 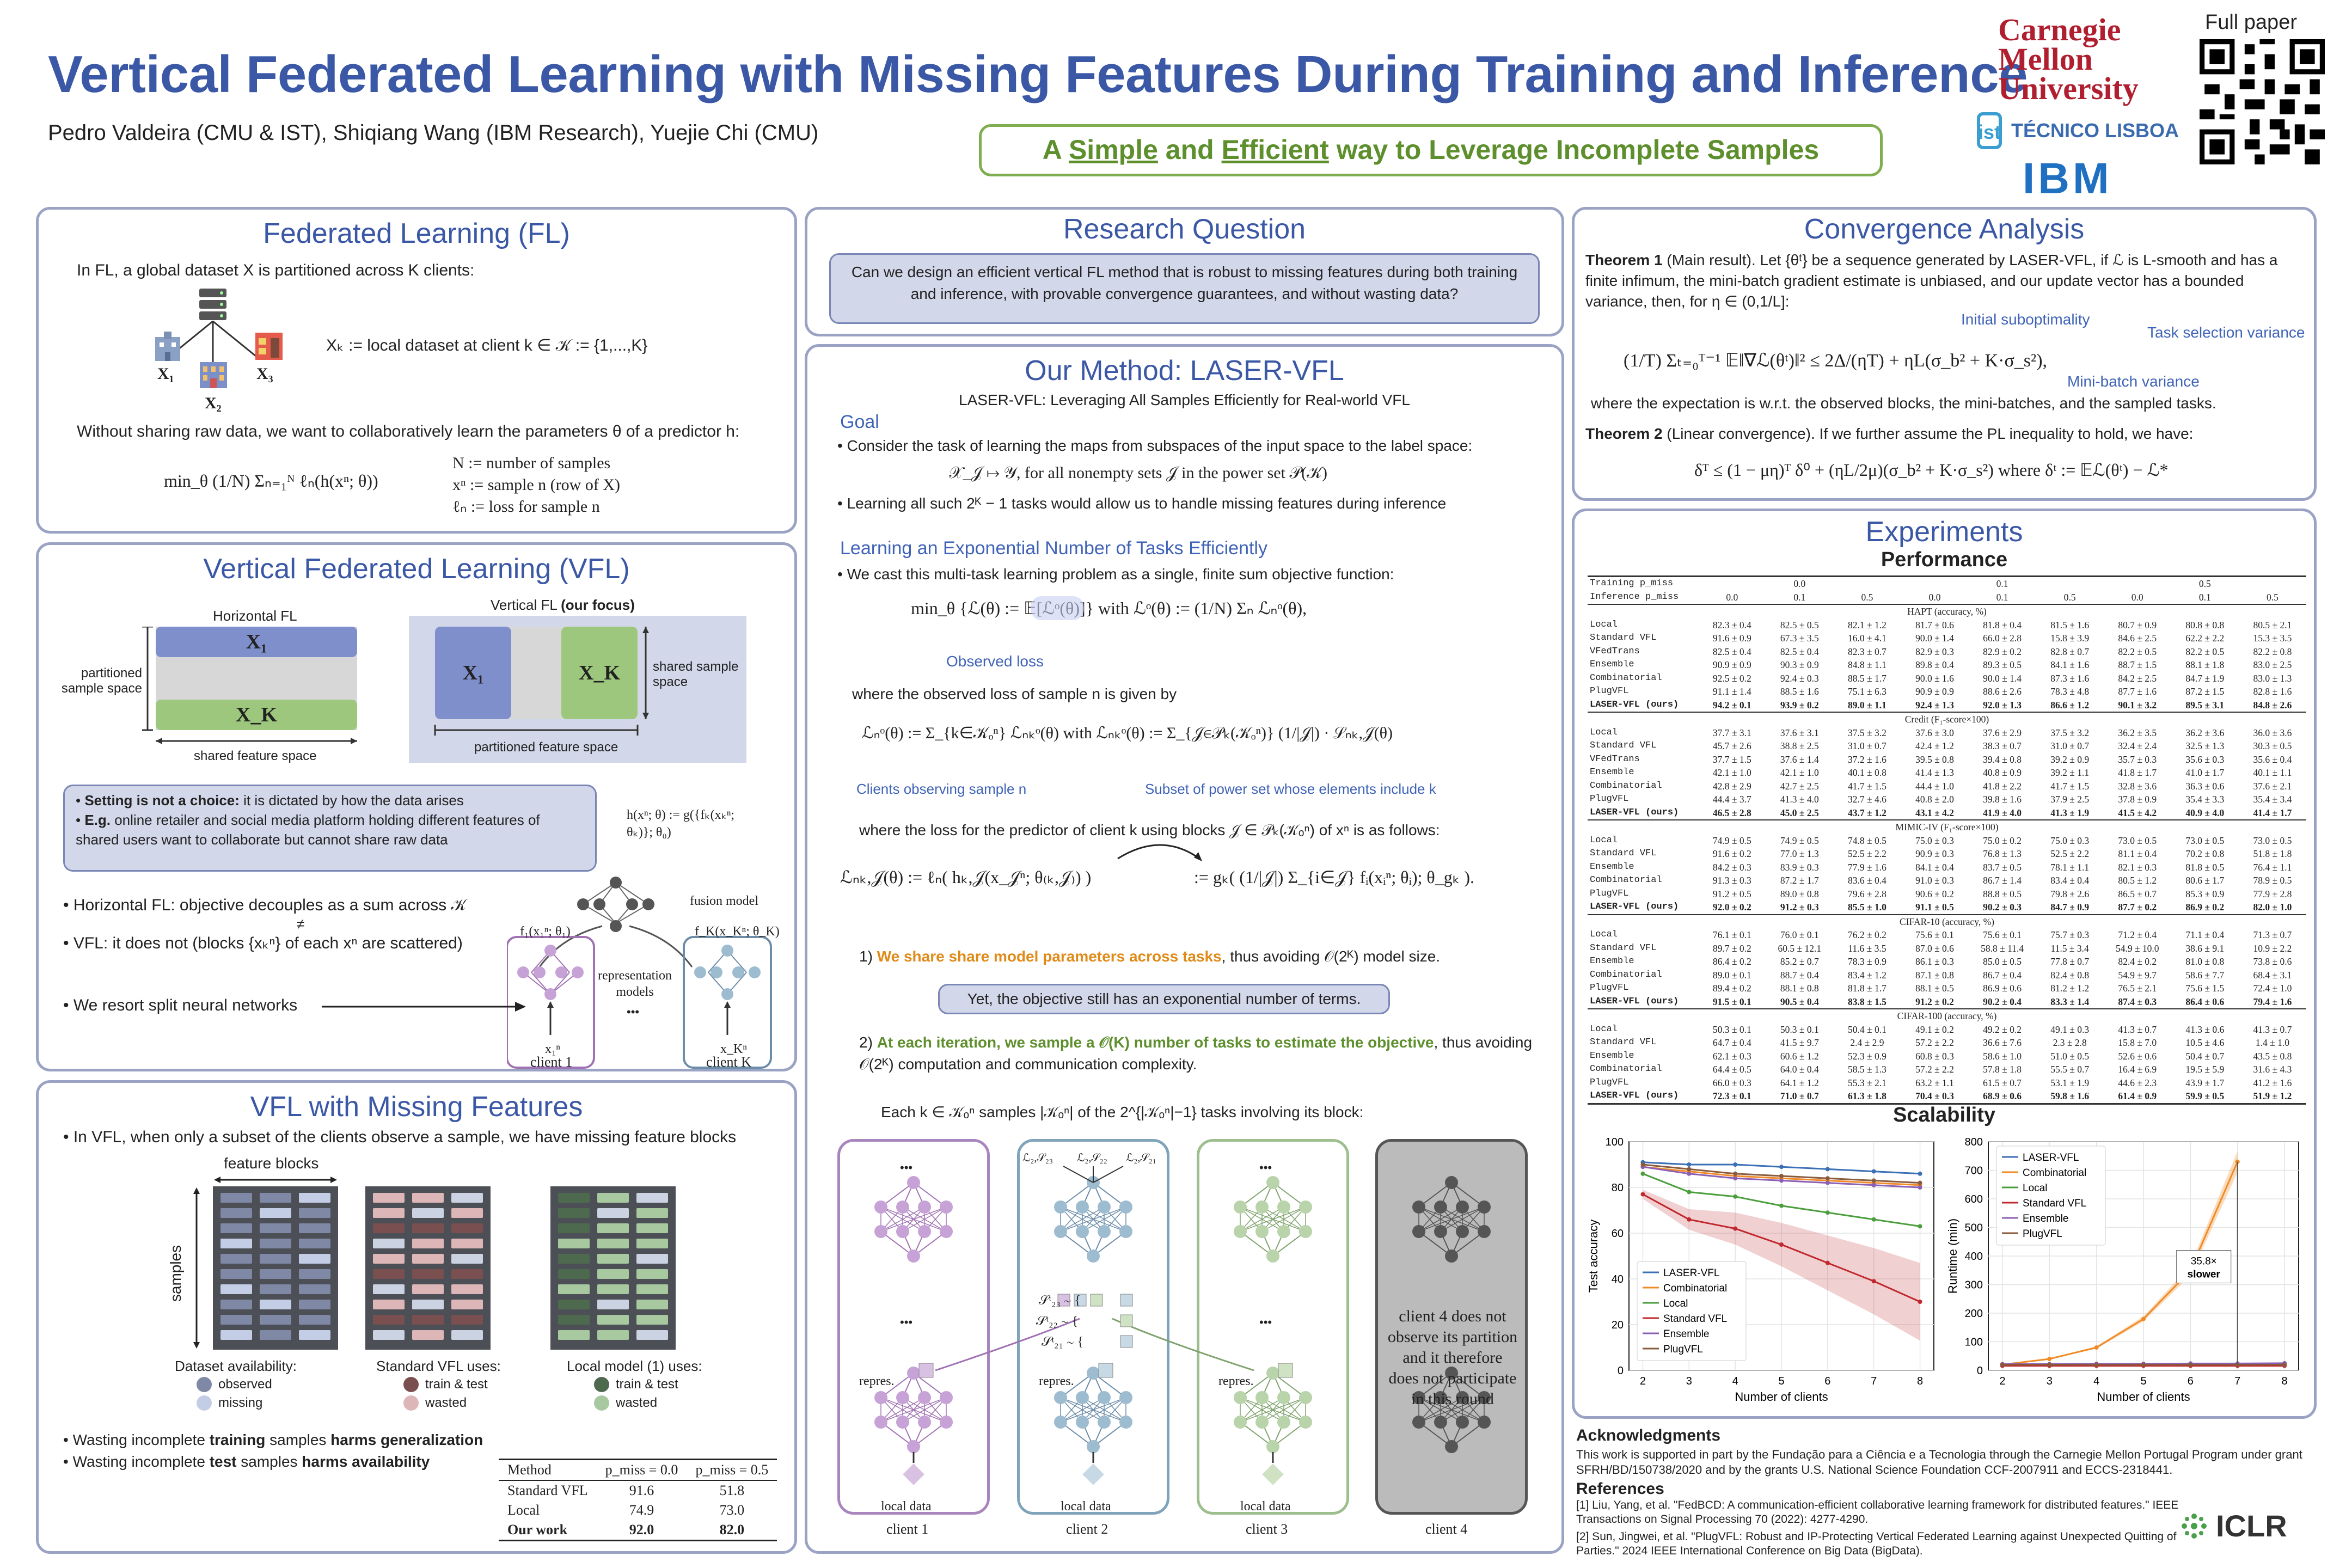 I want to click on fusion-label: fusion model, so click(x=724, y=901).